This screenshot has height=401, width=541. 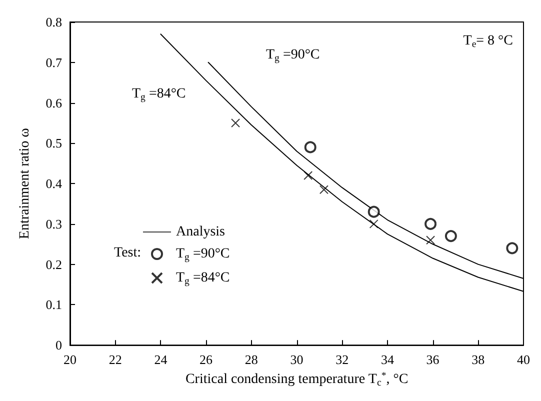 What do you see at coordinates (200, 232) in the screenshot?
I see `legend-label: Analysis` at bounding box center [200, 232].